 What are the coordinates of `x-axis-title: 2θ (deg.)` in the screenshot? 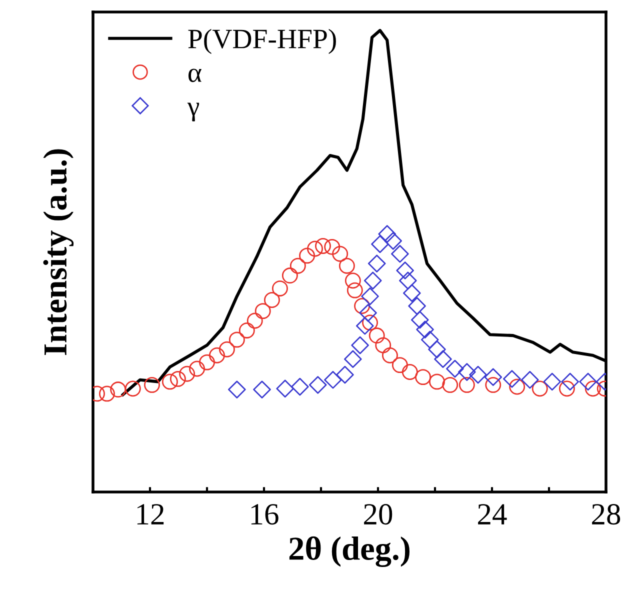 It's located at (349, 552).